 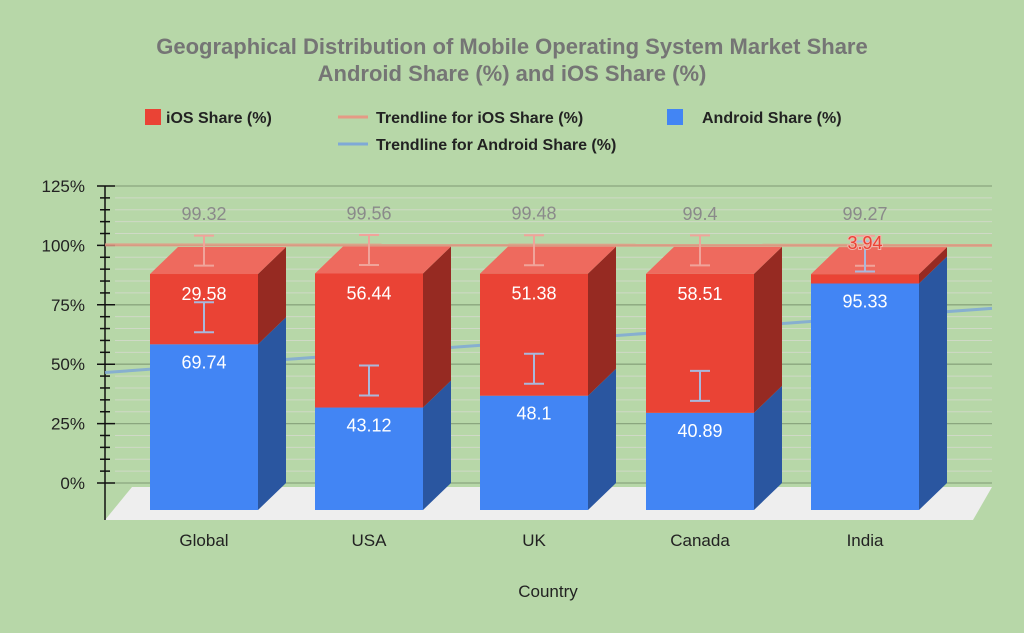 I want to click on total-label: 99.56, so click(x=368, y=213).